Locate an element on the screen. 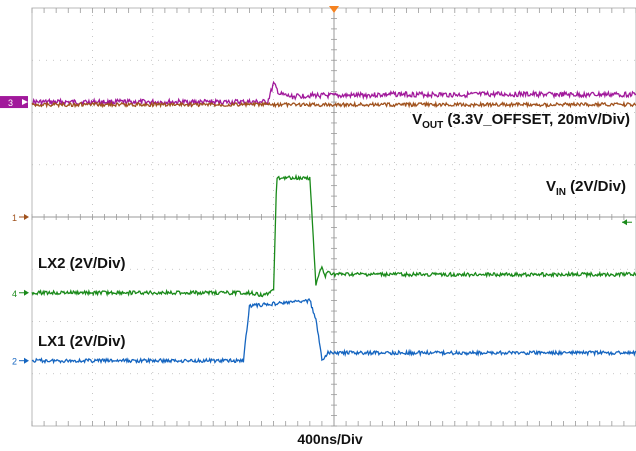 The width and height of the screenshot is (636, 451). series-label-main: LX1 (2V/Div) is located at coordinates (82, 341).